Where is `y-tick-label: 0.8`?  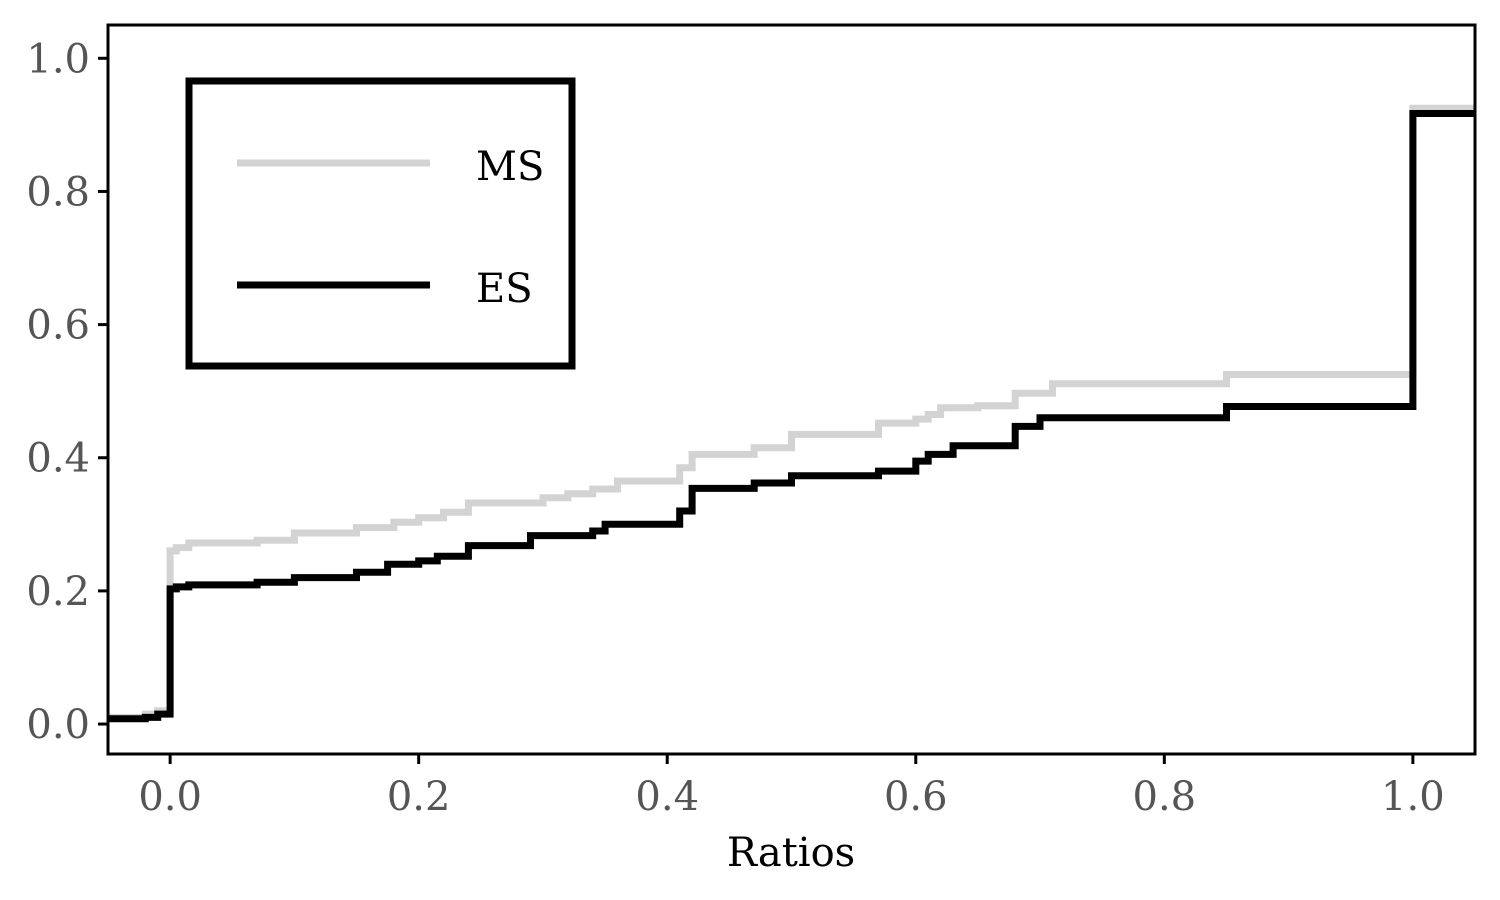 y-tick-label: 0.8 is located at coordinates (58, 192).